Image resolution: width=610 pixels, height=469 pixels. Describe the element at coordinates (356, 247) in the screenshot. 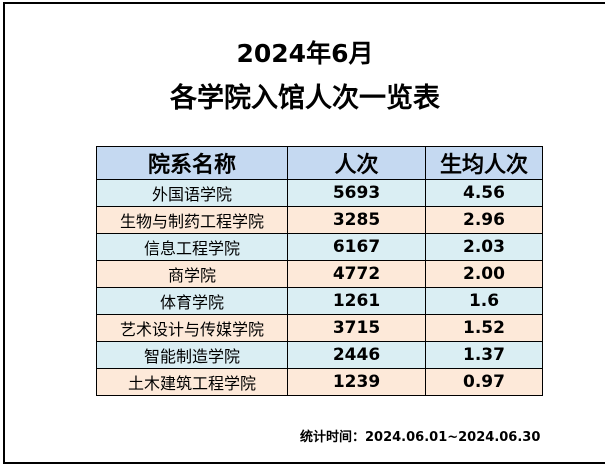

I see `cell-visits: 6167` at that location.